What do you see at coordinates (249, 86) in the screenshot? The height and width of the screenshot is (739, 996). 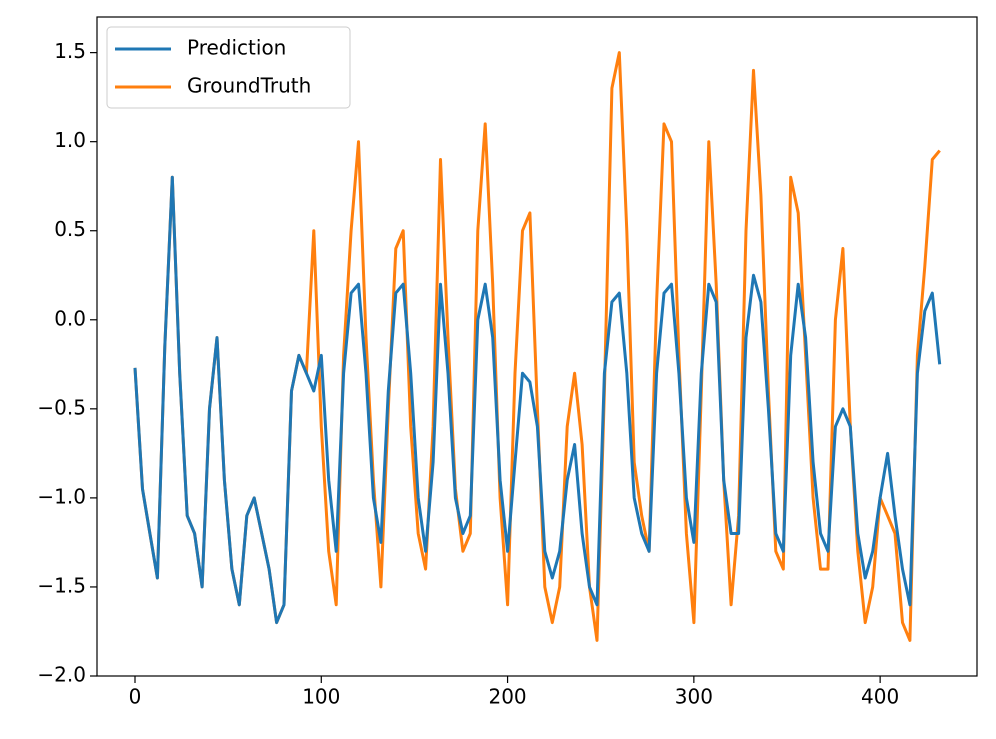 I see `legend-label: GroundTruth` at bounding box center [249, 86].